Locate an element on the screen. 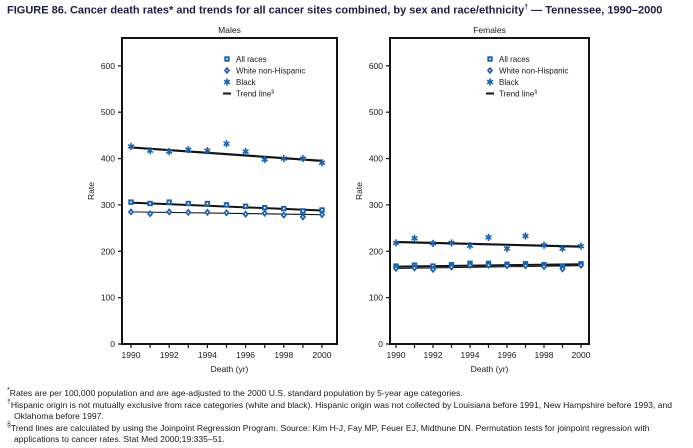  series-asterisk is located at coordinates (488, 242).